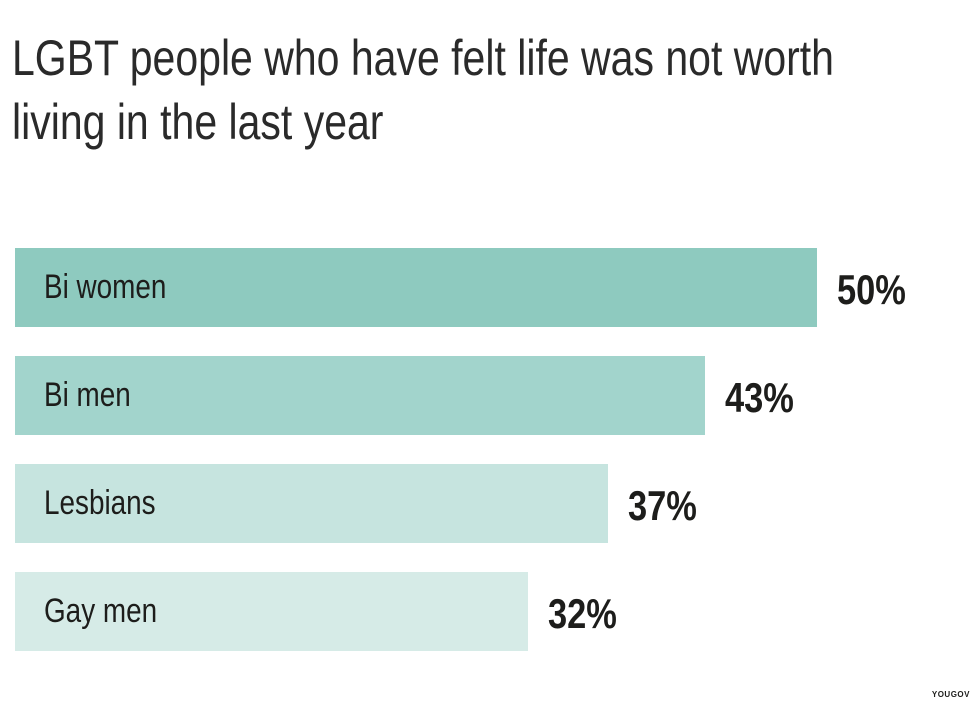 The width and height of the screenshot is (980, 707). Describe the element at coordinates (87, 395) in the screenshot. I see `category-label: Bi men` at that location.